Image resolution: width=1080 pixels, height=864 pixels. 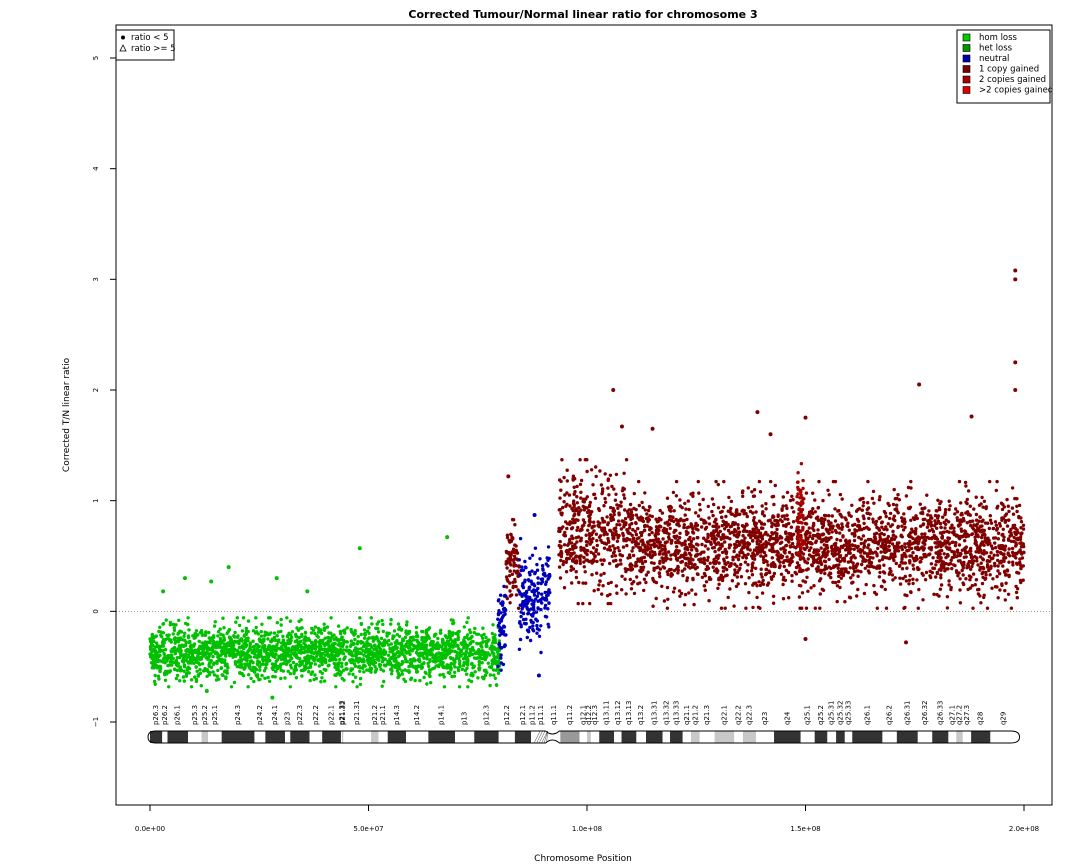 I want to click on band-label: q12.2, so click(x=589, y=715).